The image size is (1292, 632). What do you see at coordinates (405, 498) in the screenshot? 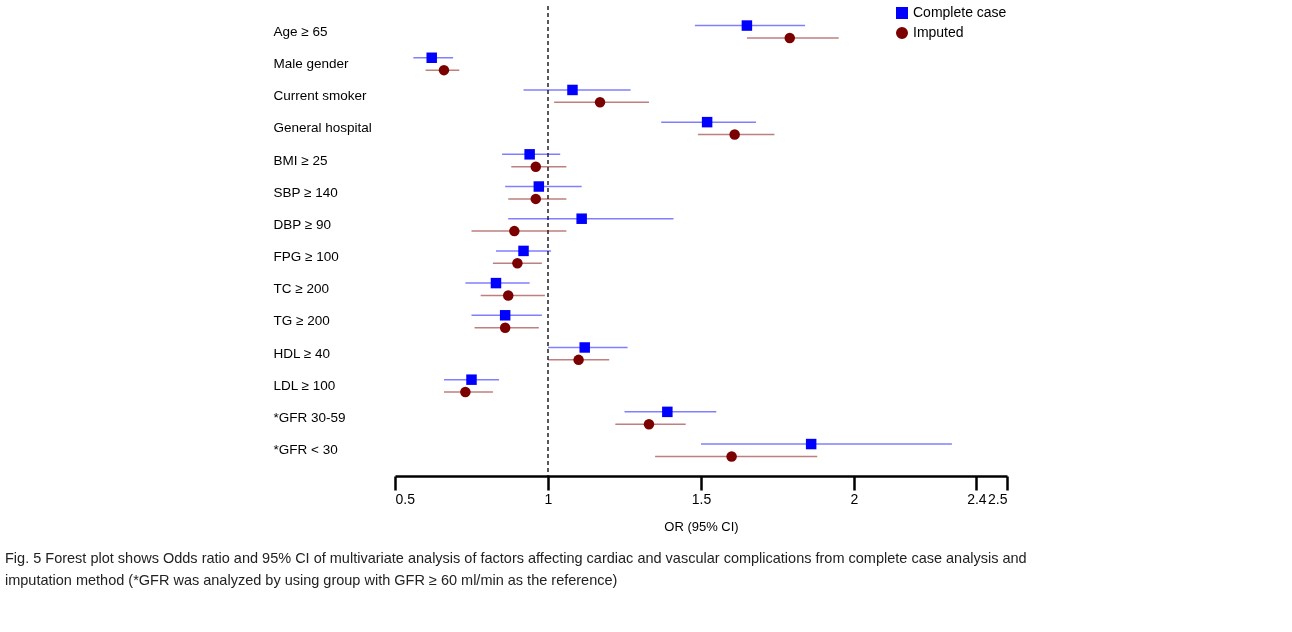
I see `x-tick-label: 0.5` at bounding box center [405, 498].